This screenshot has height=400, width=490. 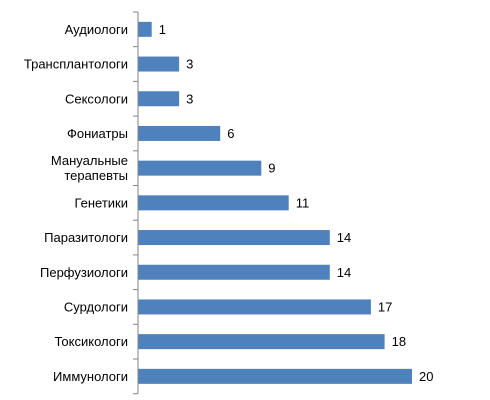 I want to click on category-label: Генетики, so click(x=101, y=202).